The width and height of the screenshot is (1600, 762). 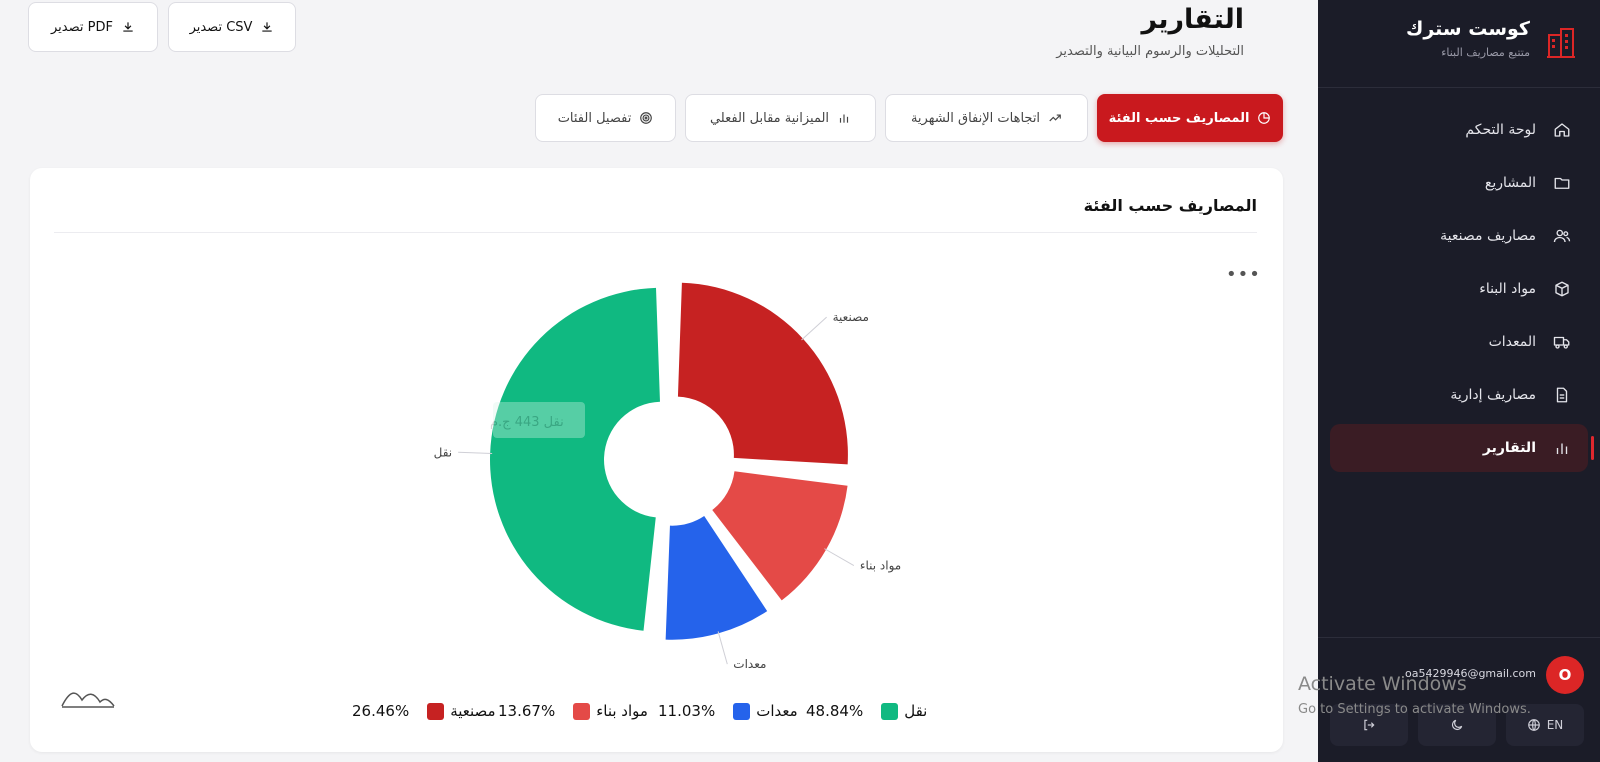 I want to click on tab-label: تفصيل الفئات, so click(x=594, y=118).